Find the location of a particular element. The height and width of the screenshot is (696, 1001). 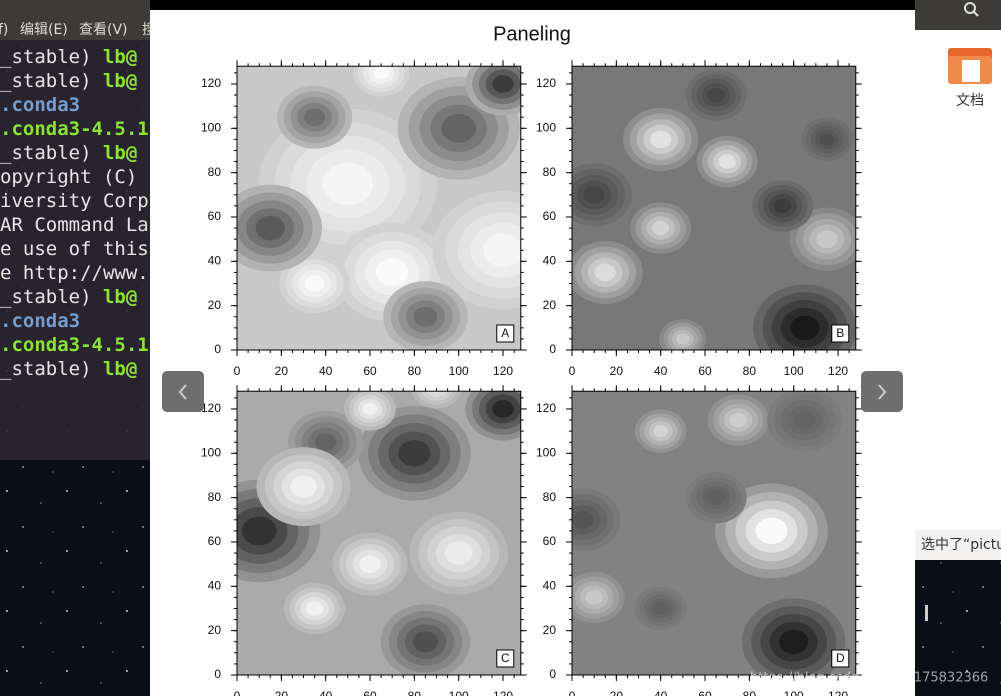

panel: 0 20 40 60 80 100 120 0 20 40 60 80 100 120 D is located at coordinates (699, 540).